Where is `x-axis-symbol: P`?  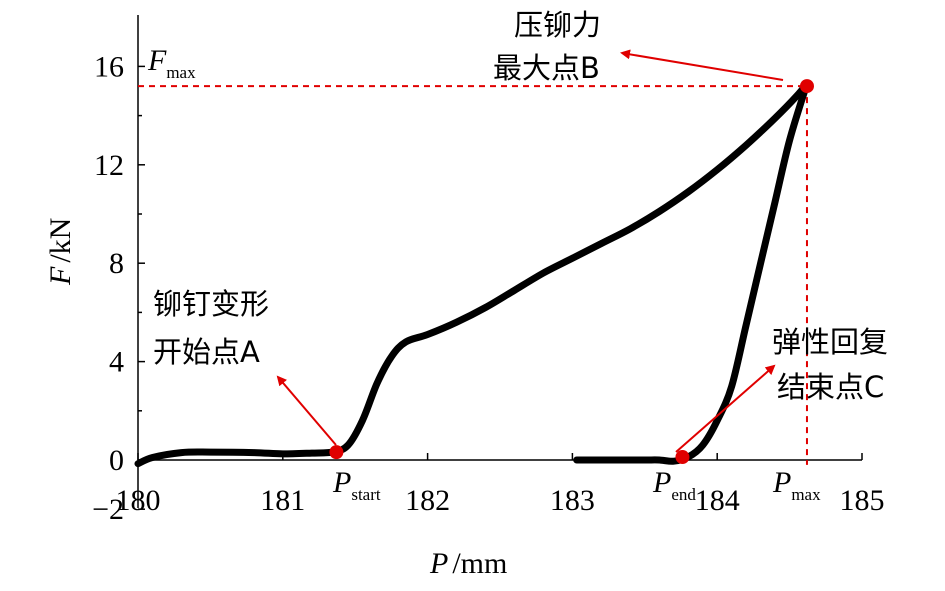
x-axis-symbol: P is located at coordinates (438, 563).